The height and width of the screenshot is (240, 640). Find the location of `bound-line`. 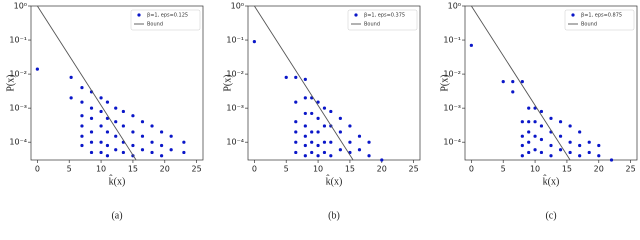

bound-line is located at coordinates (303, 83).